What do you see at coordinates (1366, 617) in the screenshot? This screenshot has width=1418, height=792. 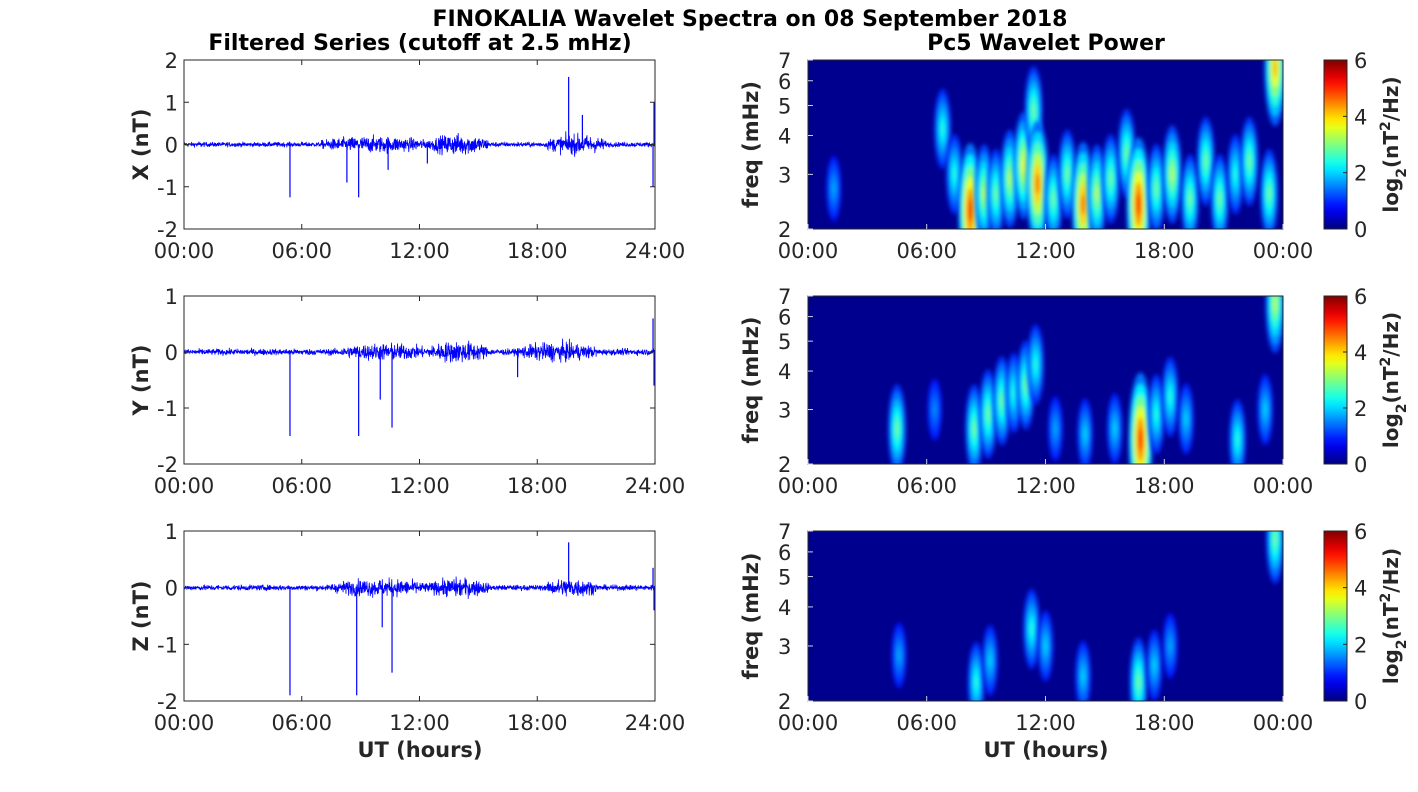 I see `colorbar-z: 0 2 4 6 log2(nT2/Hz)` at bounding box center [1366, 617].